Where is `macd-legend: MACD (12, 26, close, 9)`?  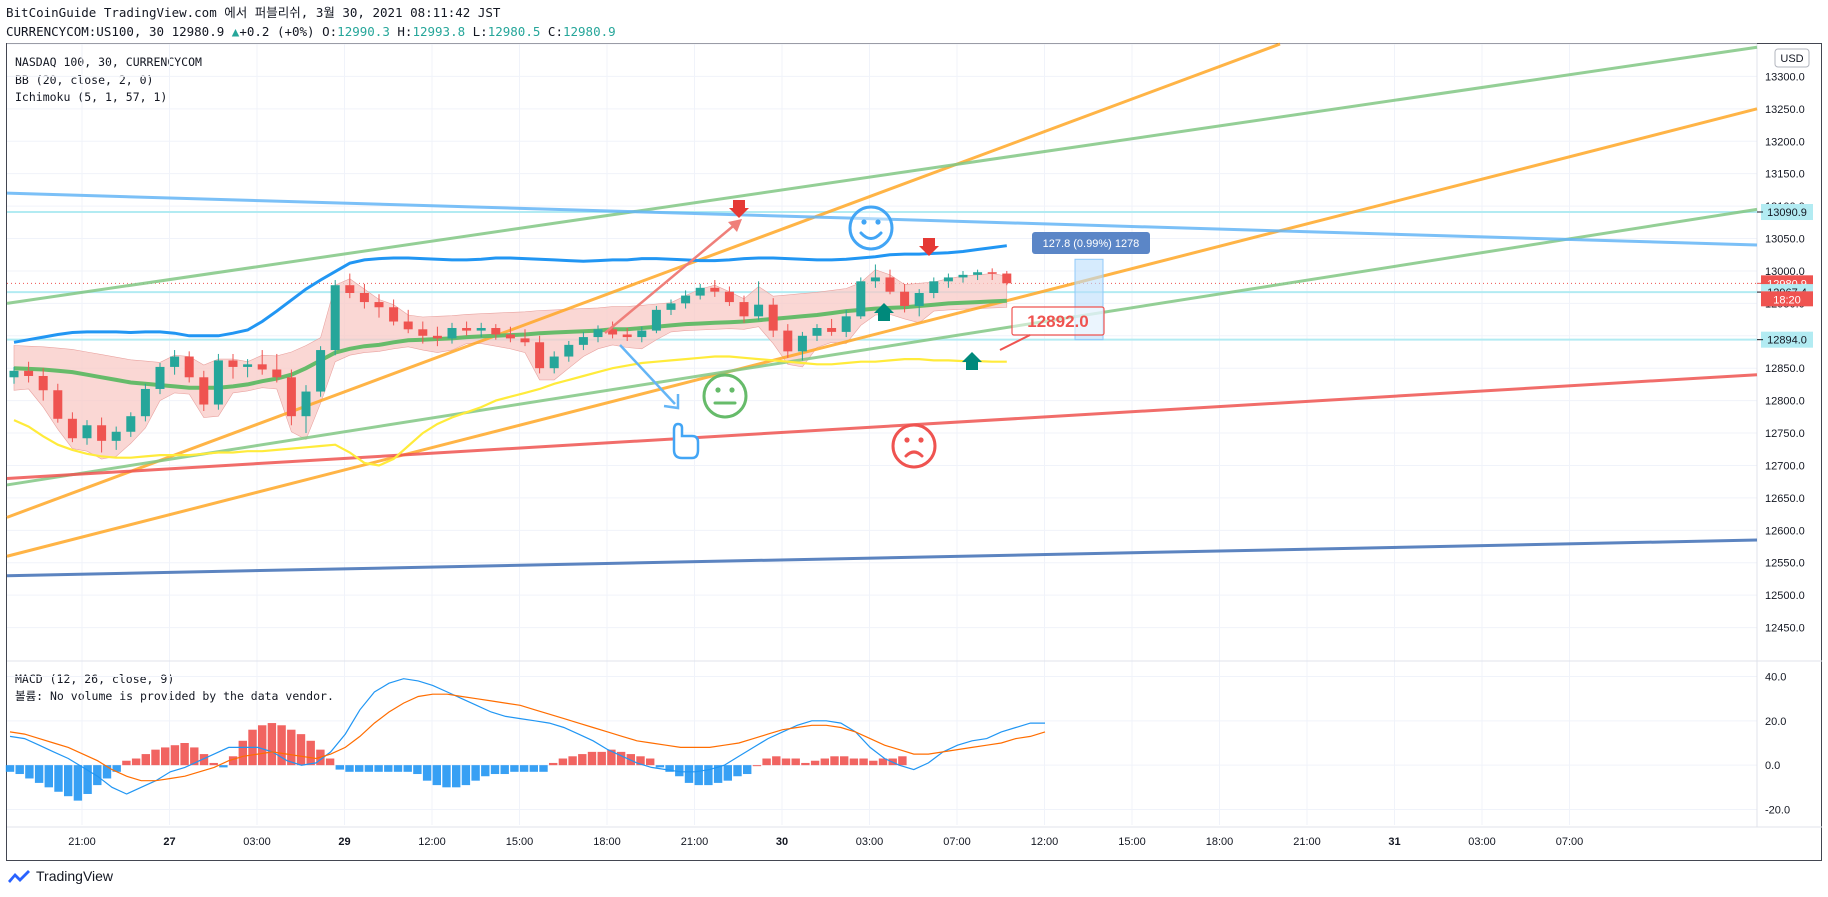
macd-legend: MACD (12, 26, close, 9) is located at coordinates (94, 679).